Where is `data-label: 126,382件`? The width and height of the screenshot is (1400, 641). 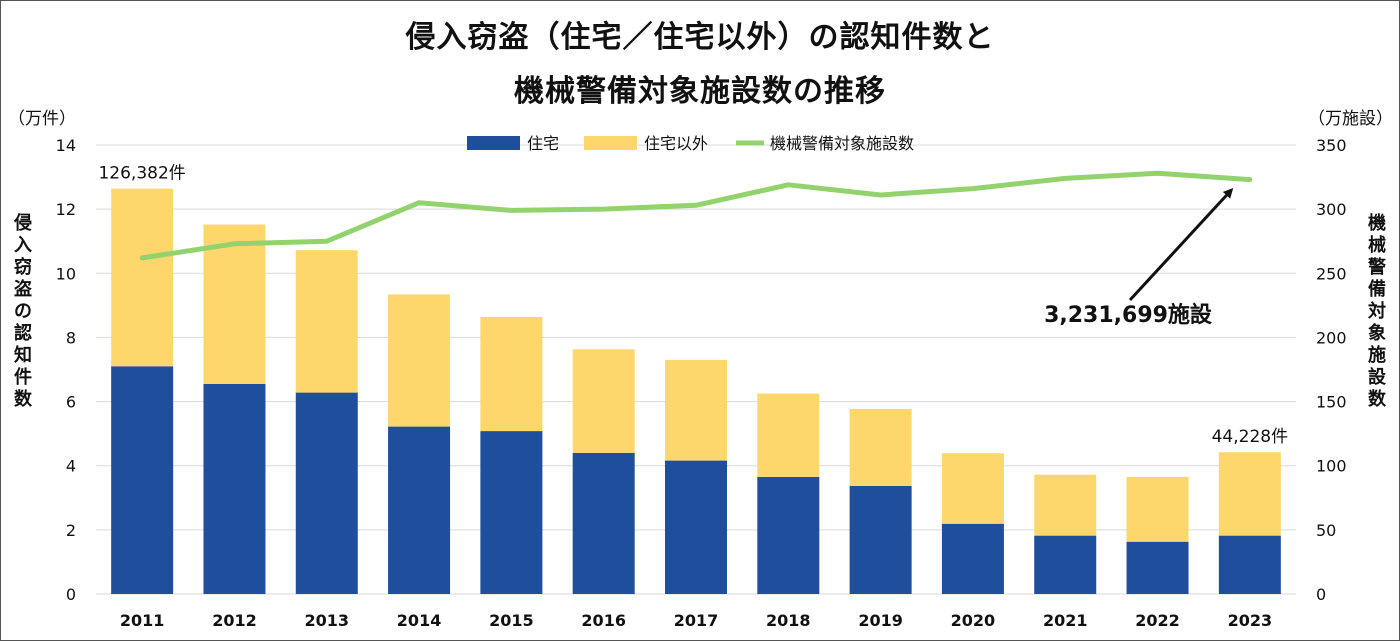 data-label: 126,382件 is located at coordinates (141, 174).